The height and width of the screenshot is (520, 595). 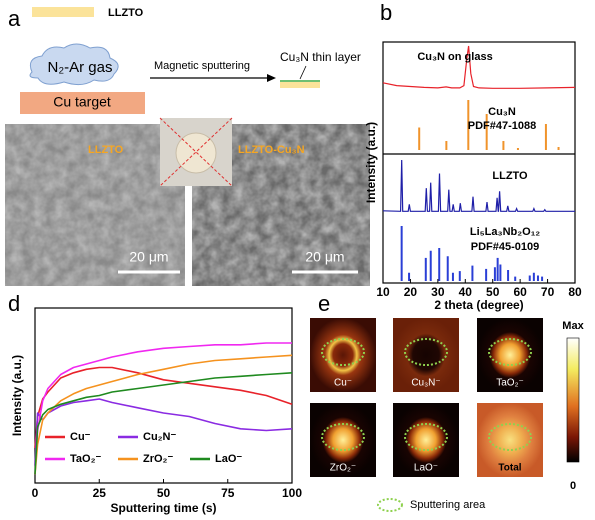 What do you see at coordinates (411, 292) in the screenshot?
I see `x-tick-label: 20` at bounding box center [411, 292].